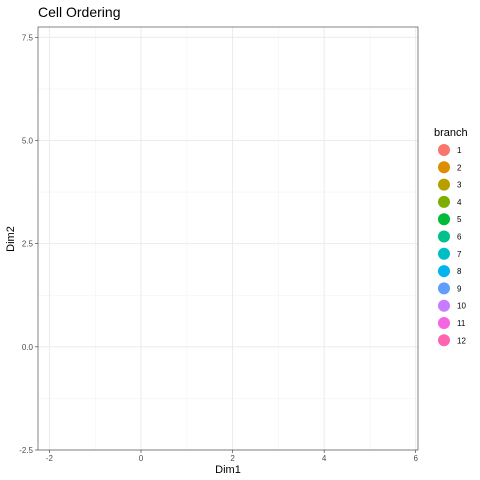 This screenshot has height=480, width=480. Describe the element at coordinates (28, 347) in the screenshot. I see `y-tick-label-1: 0.0` at that location.